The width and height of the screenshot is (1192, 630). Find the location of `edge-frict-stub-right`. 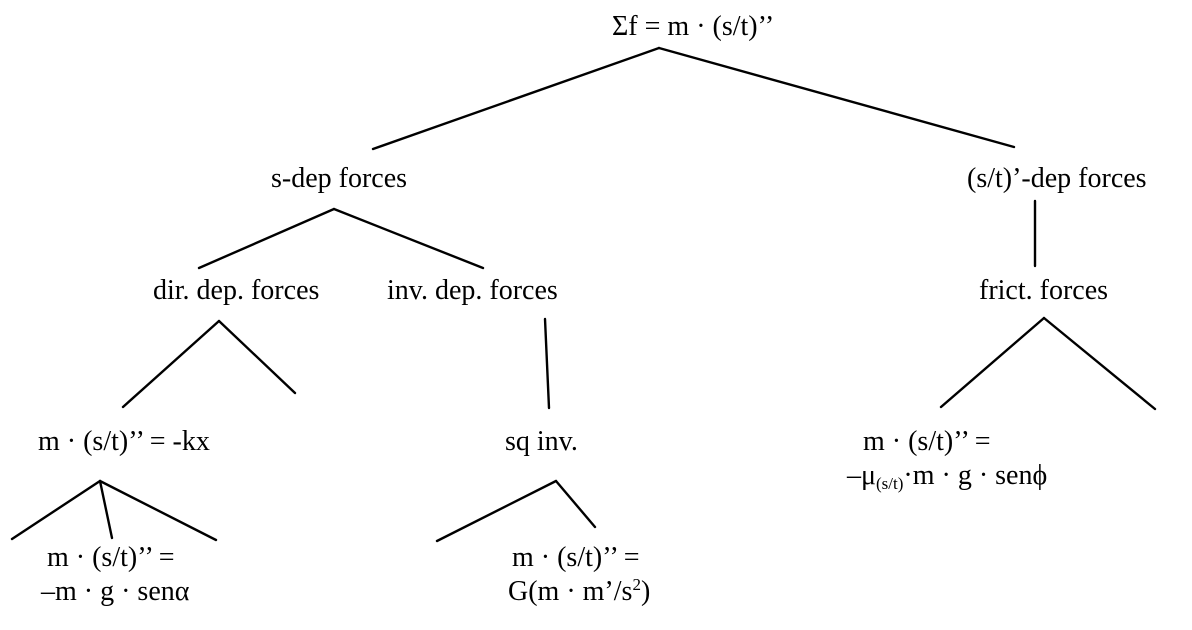

edge-frict-stub-right is located at coordinates (1099, 363).